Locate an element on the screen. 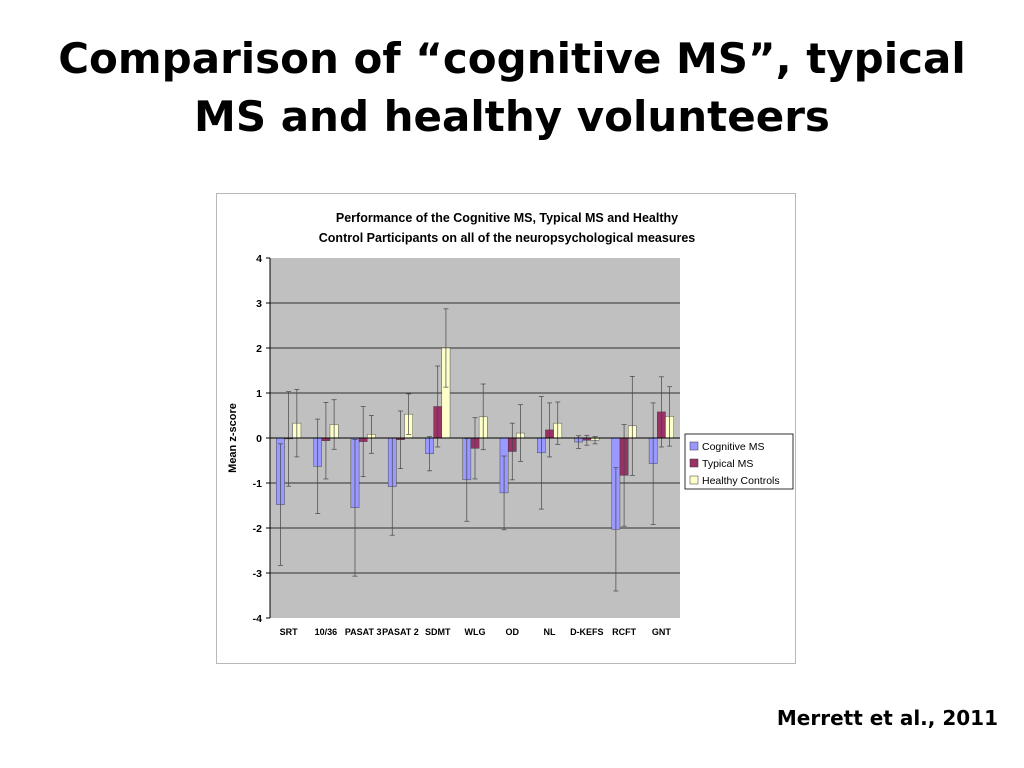 Image resolution: width=1024 pixels, height=768 pixels. y-tick-label: -3 is located at coordinates (257, 574).